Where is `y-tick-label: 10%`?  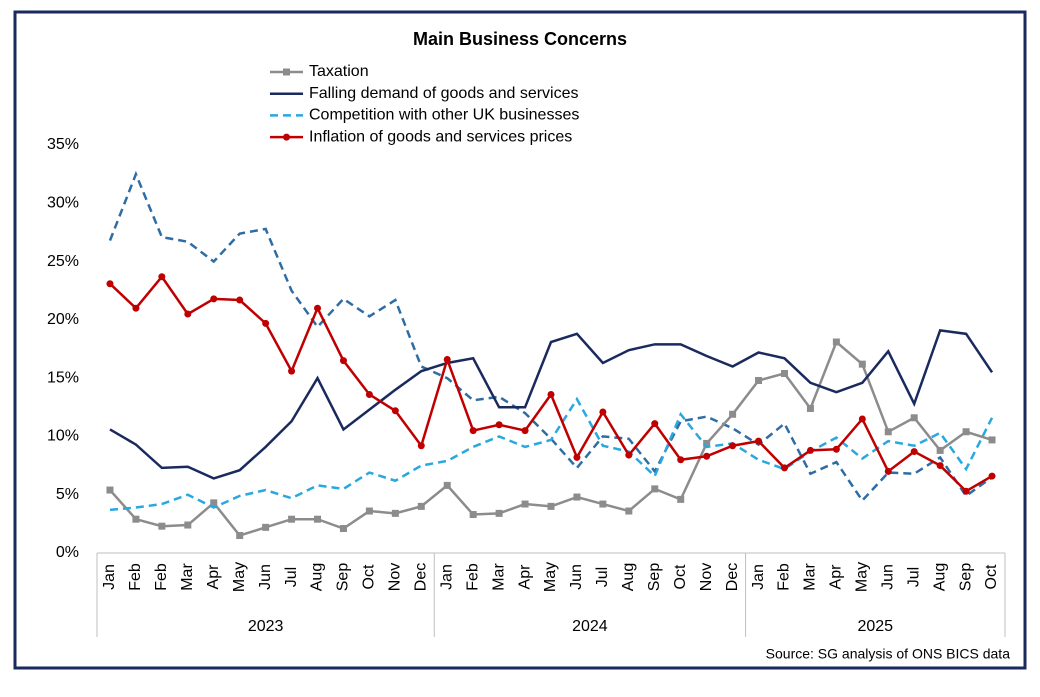
y-tick-label: 10% is located at coordinates (63, 436).